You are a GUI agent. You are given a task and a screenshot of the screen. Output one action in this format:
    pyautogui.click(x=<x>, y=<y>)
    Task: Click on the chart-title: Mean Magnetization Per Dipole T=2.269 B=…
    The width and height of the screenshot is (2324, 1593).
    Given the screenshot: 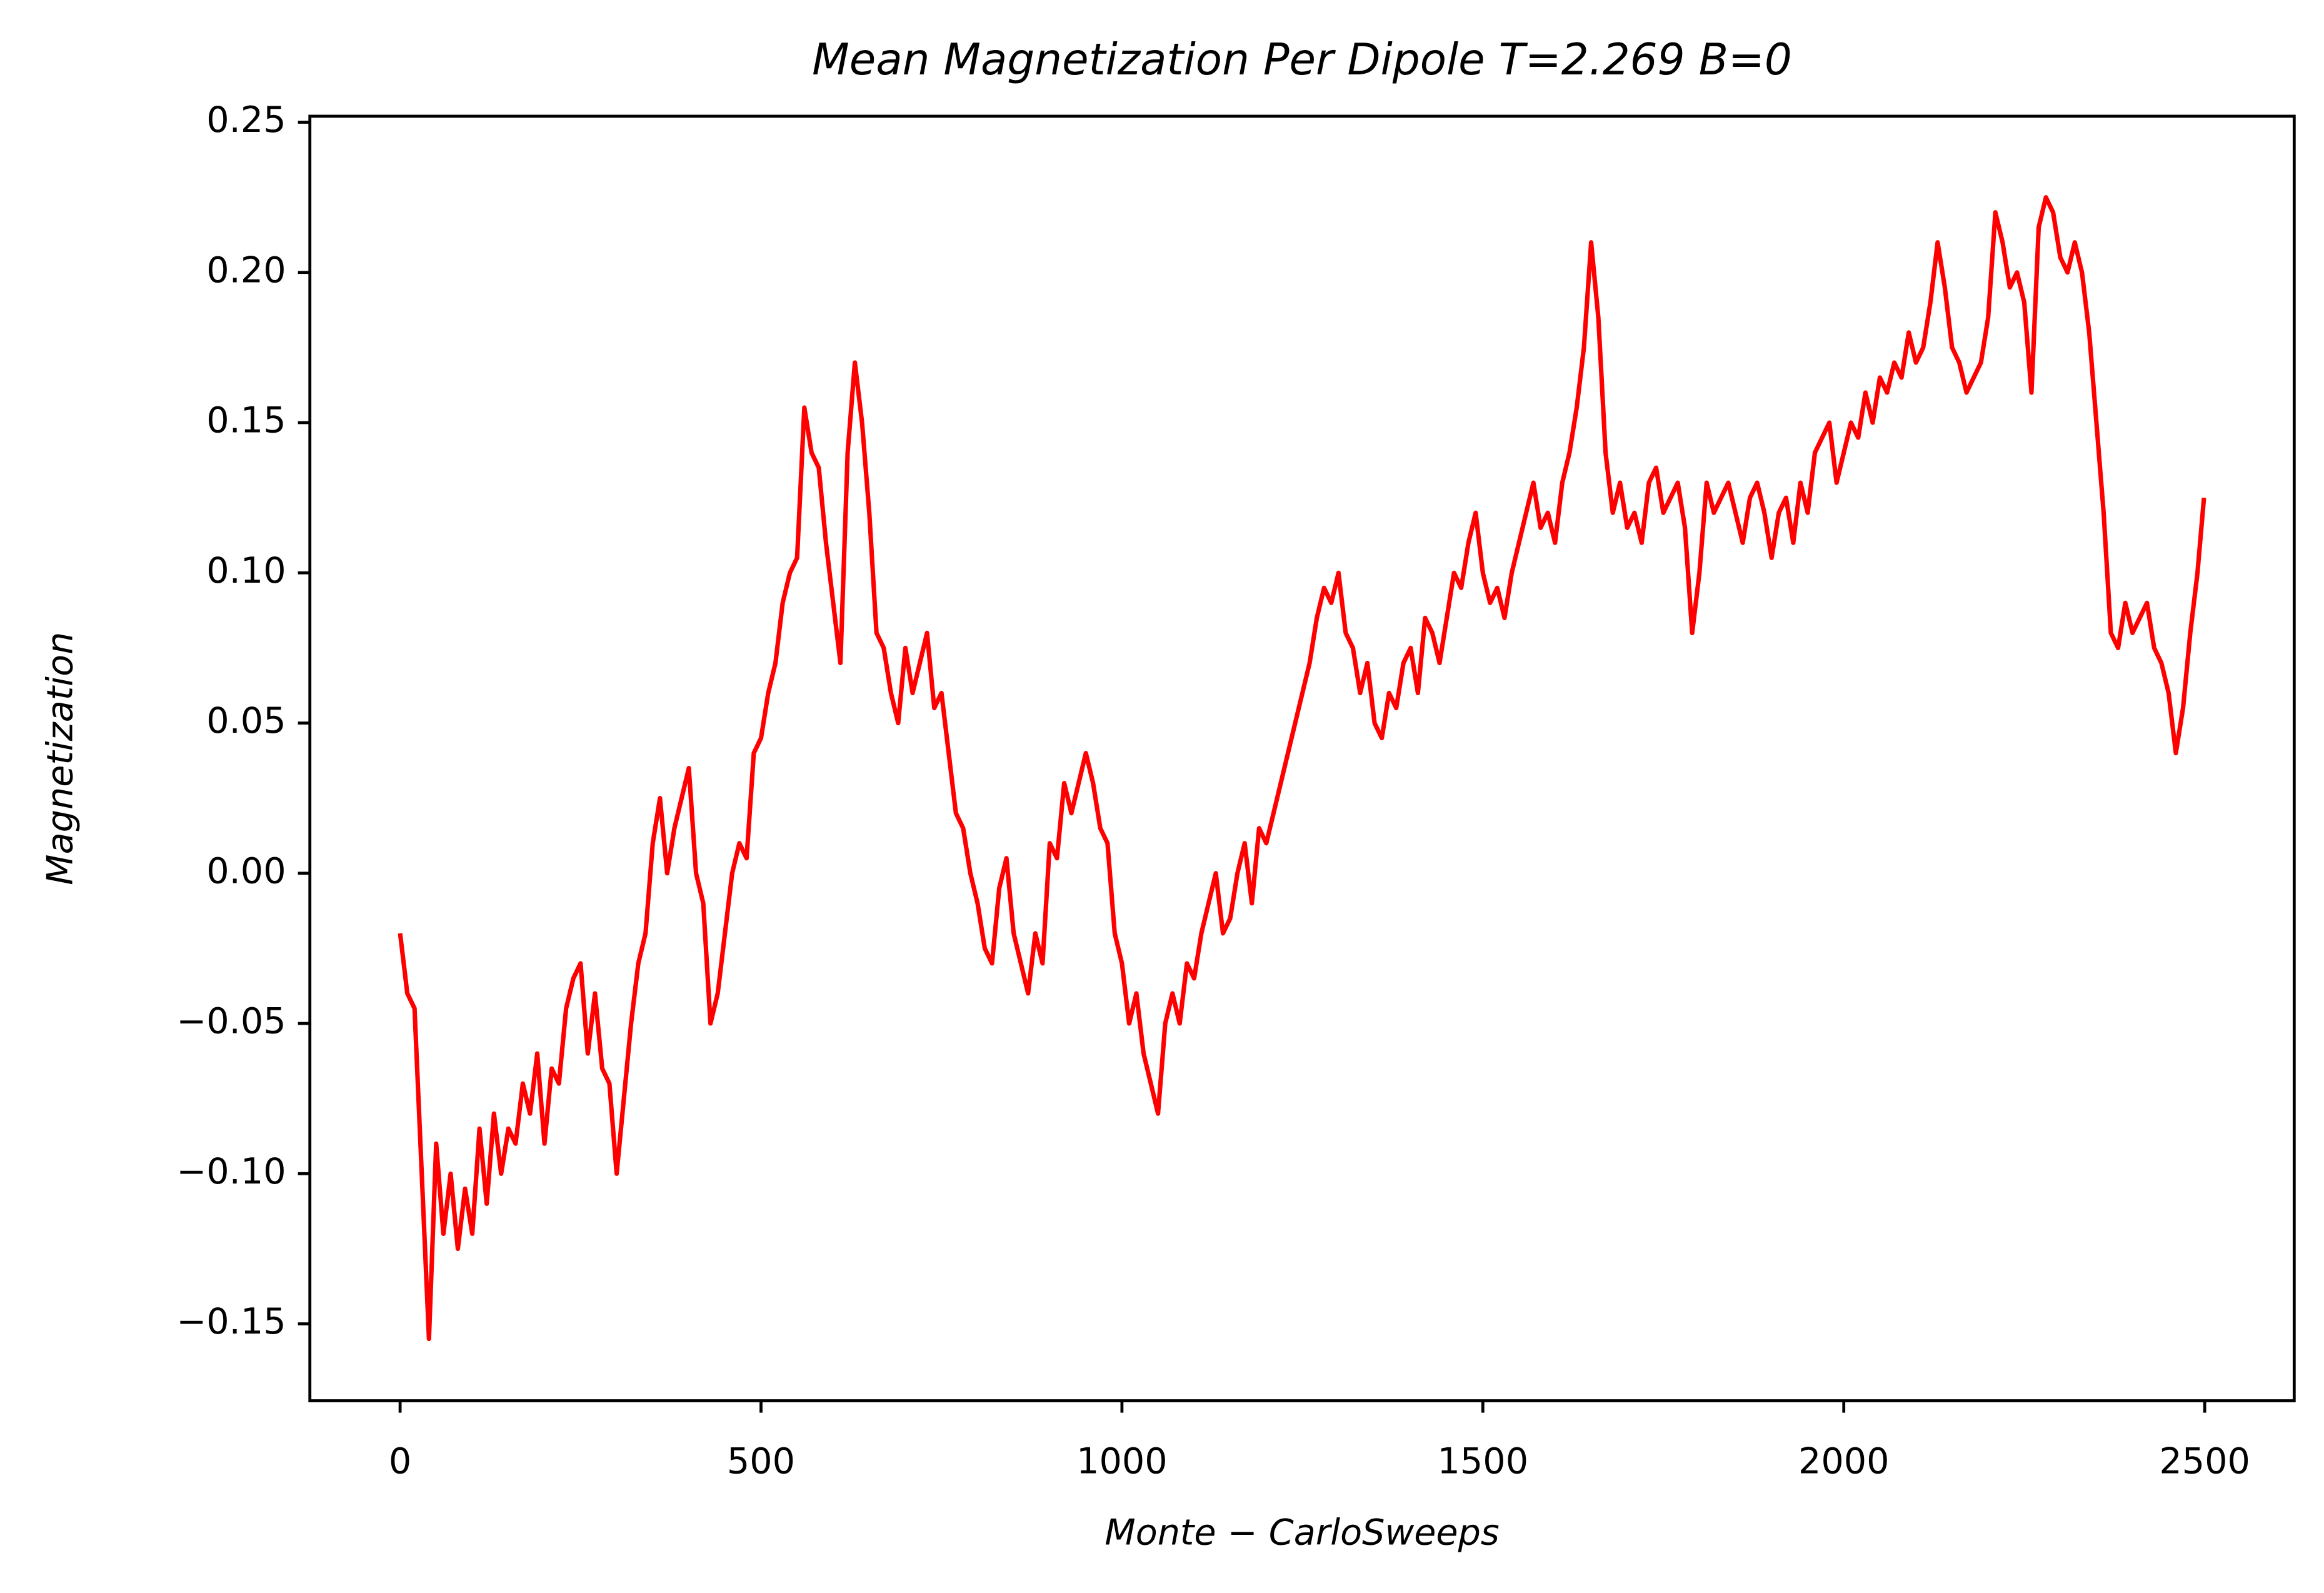 What is the action you would take?
    pyautogui.click(x=1302, y=60)
    